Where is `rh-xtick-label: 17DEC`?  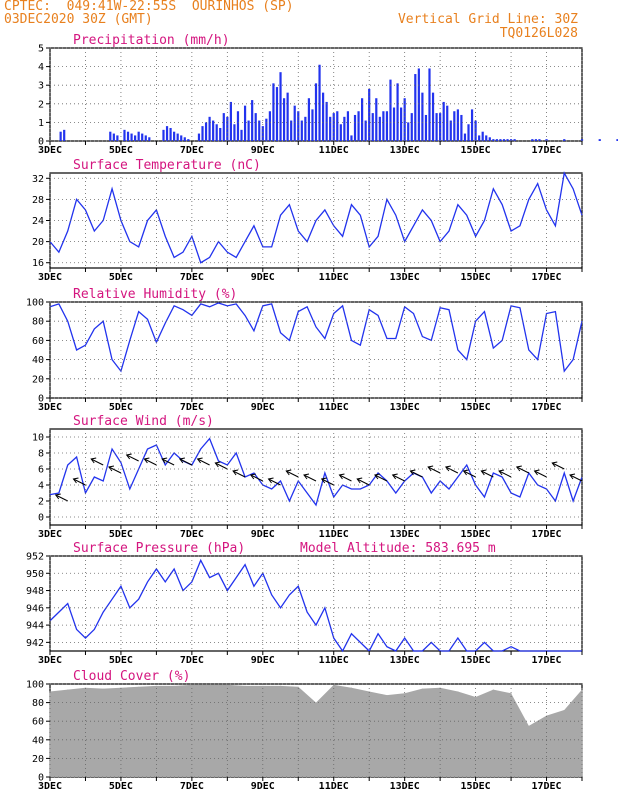 rh-xtick-label: 17DEC is located at coordinates (546, 407).